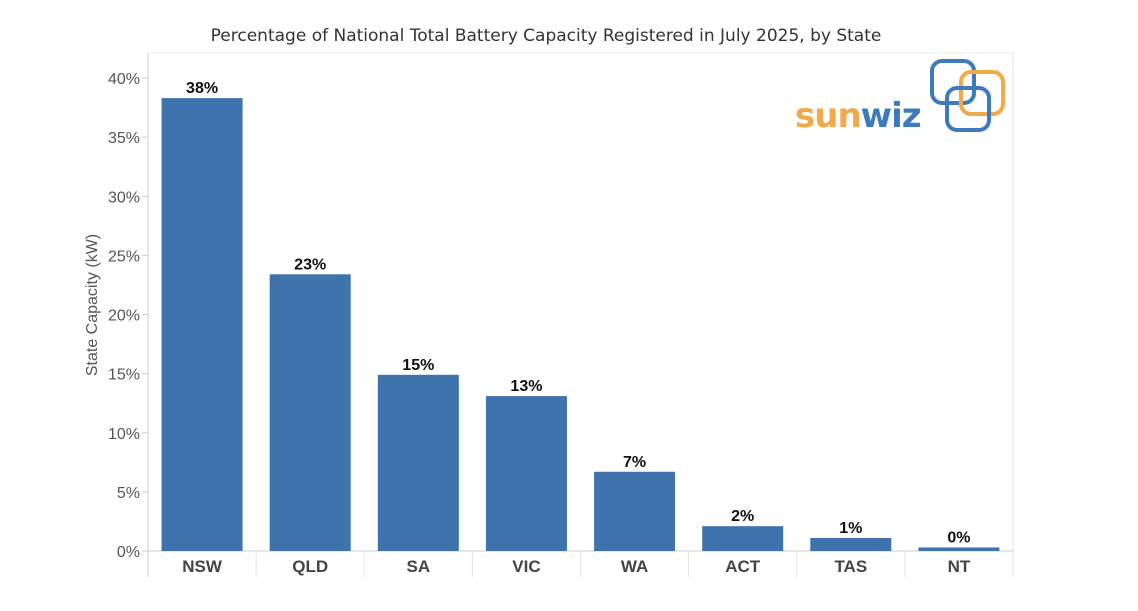 This screenshot has width=1138, height=611. I want to click on data-label-qld: 23%, so click(310, 264).